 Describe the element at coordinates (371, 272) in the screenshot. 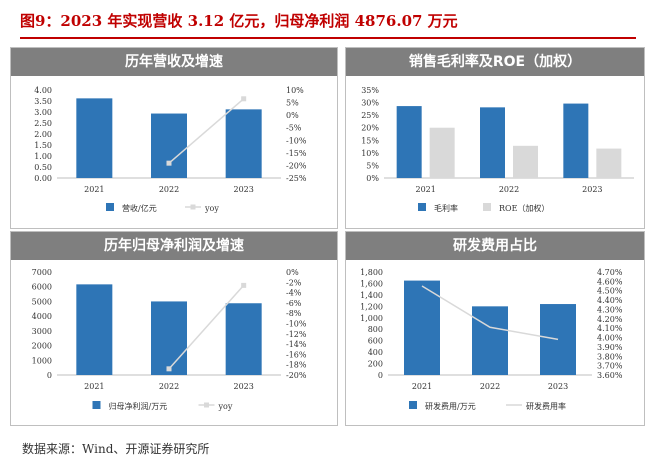

I see `y-tick-label: 1,800` at that location.